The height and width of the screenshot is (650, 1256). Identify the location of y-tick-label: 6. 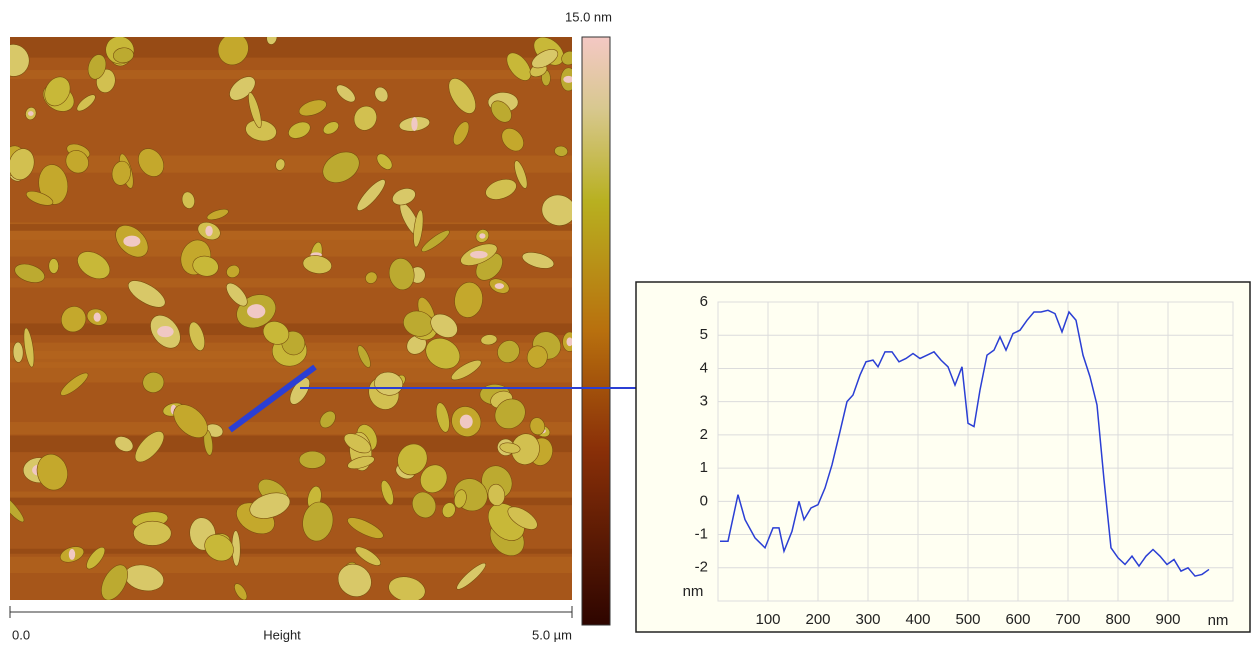
(704, 301).